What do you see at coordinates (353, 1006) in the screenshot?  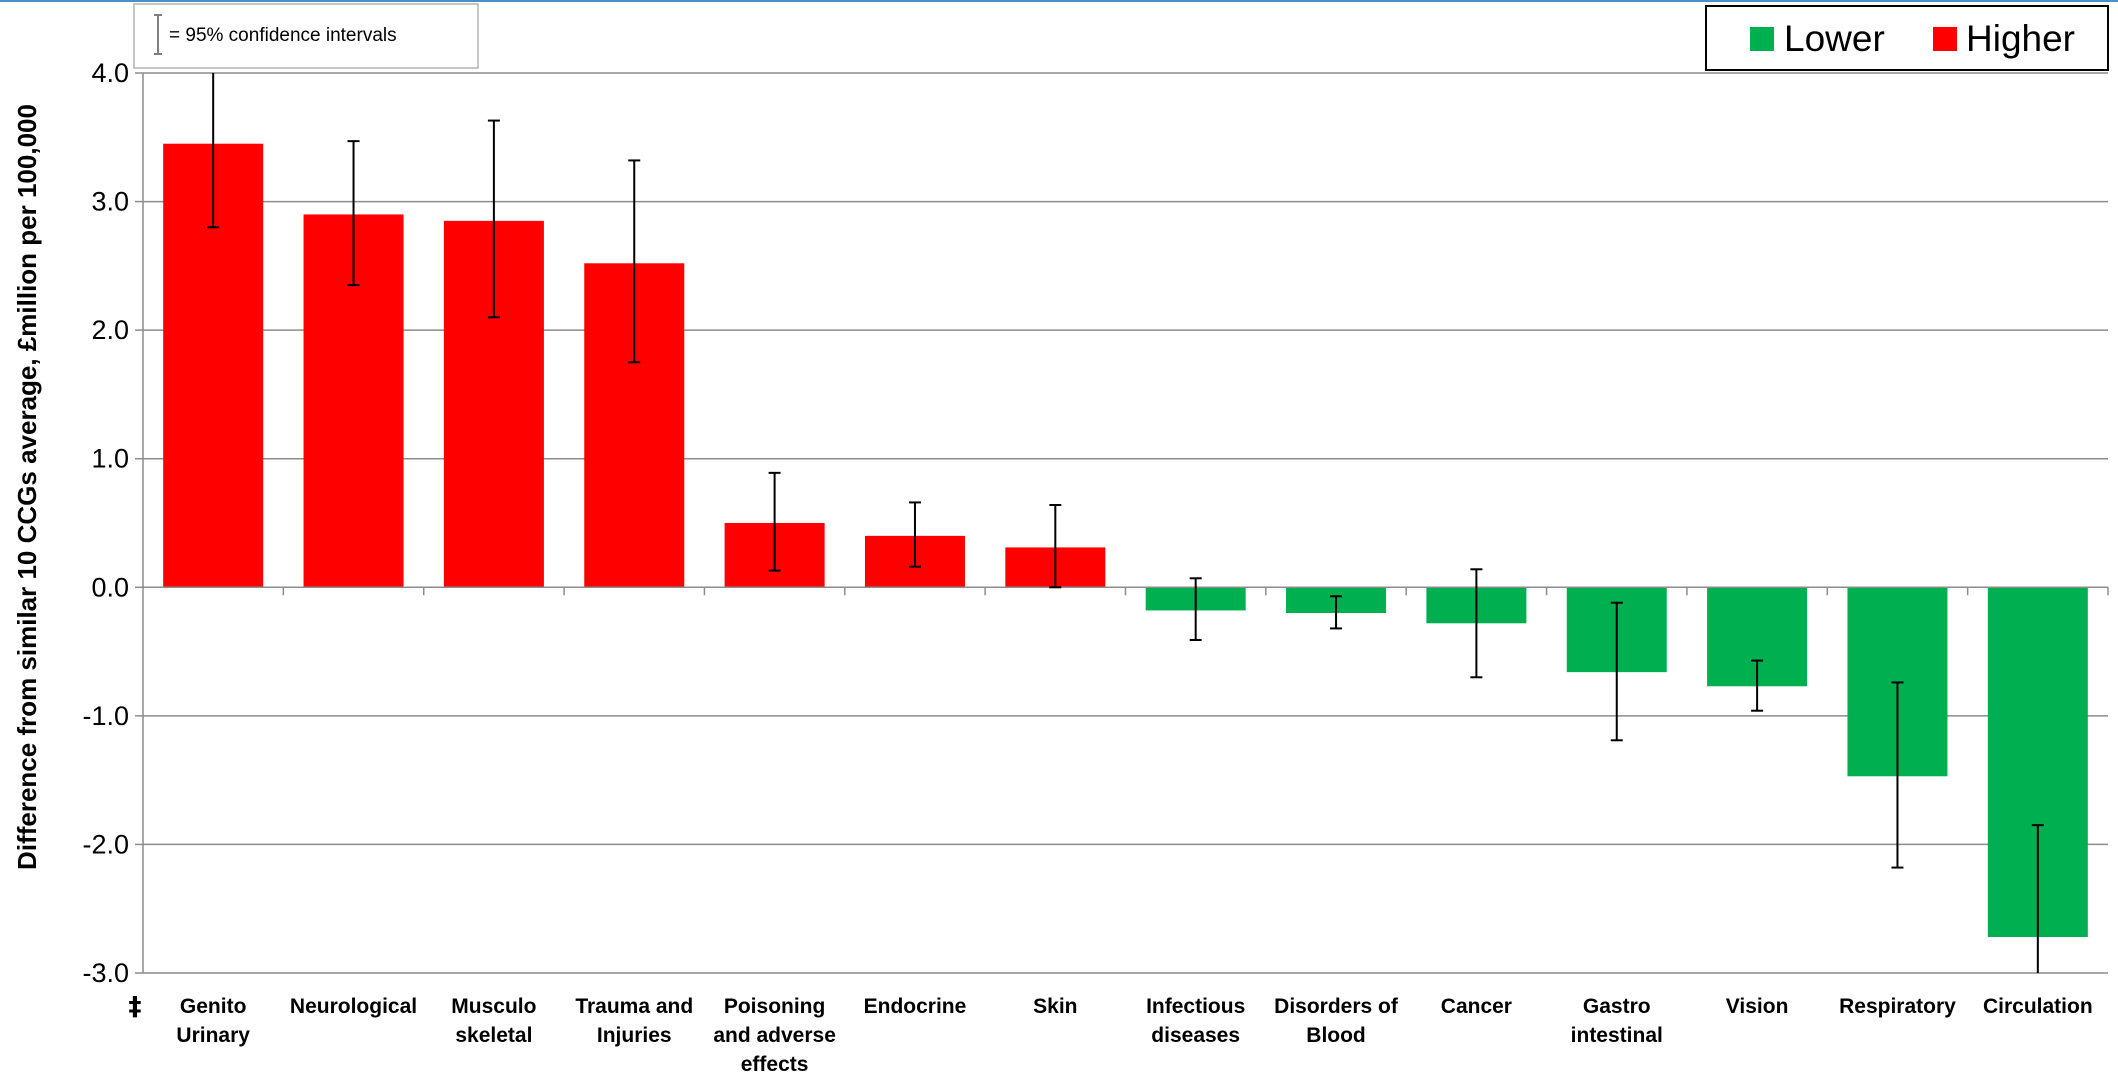 I see `category-label: Neurological` at bounding box center [353, 1006].